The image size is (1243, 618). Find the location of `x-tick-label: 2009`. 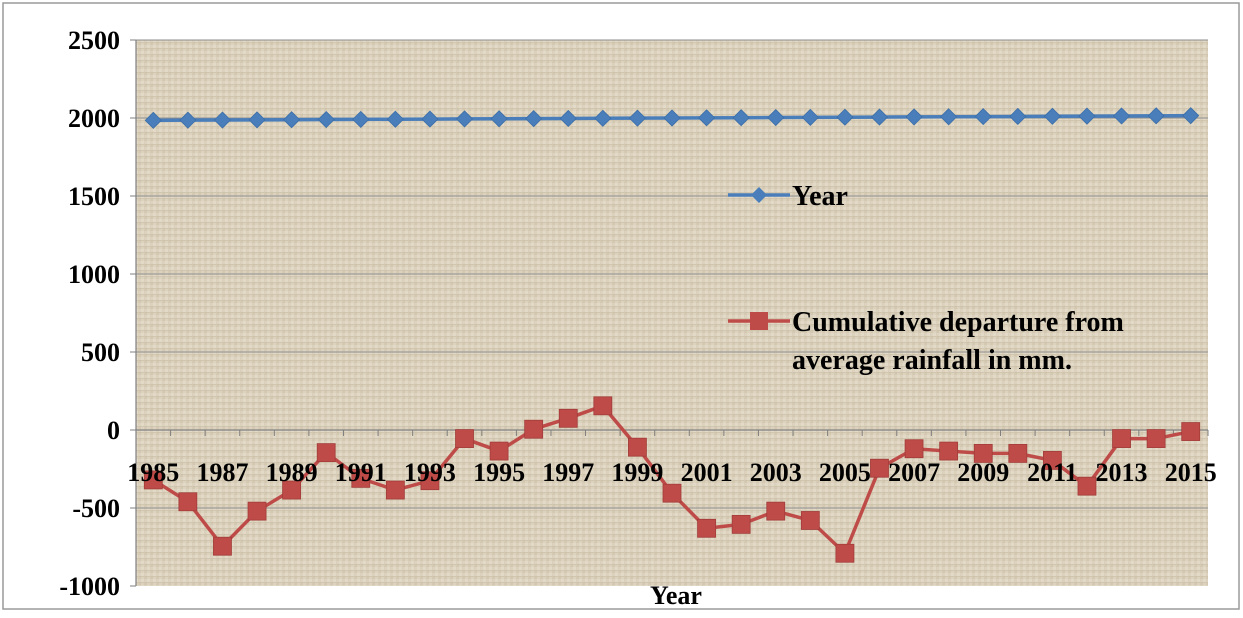

x-tick-label: 2009 is located at coordinates (983, 472).